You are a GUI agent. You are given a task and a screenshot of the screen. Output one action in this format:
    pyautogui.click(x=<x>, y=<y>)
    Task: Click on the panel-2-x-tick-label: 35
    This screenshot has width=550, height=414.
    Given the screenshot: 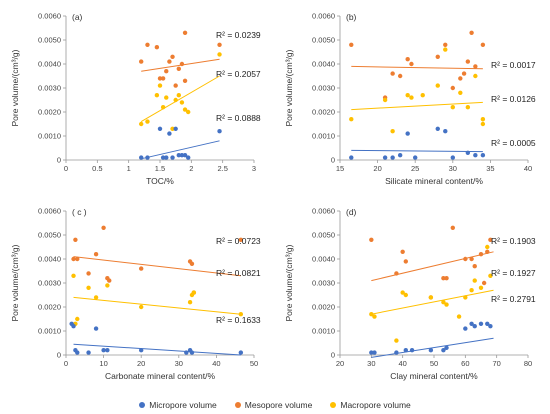 What is the action you would take?
    pyautogui.click(x=490, y=168)
    